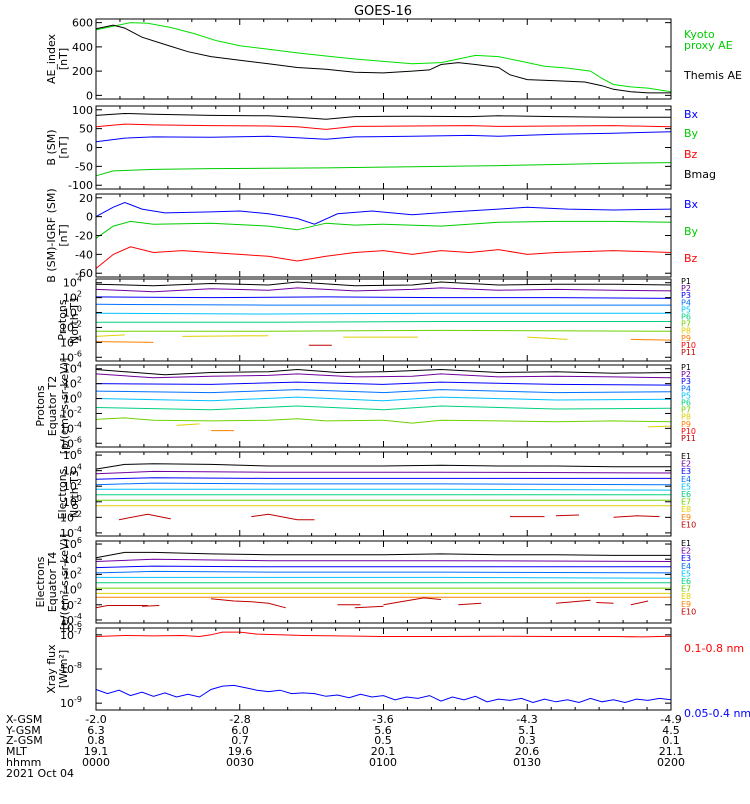 The image size is (750, 804). What do you see at coordinates (79, 540) in the screenshot?
I see `y-tick-exponent: 6` at bounding box center [79, 540].